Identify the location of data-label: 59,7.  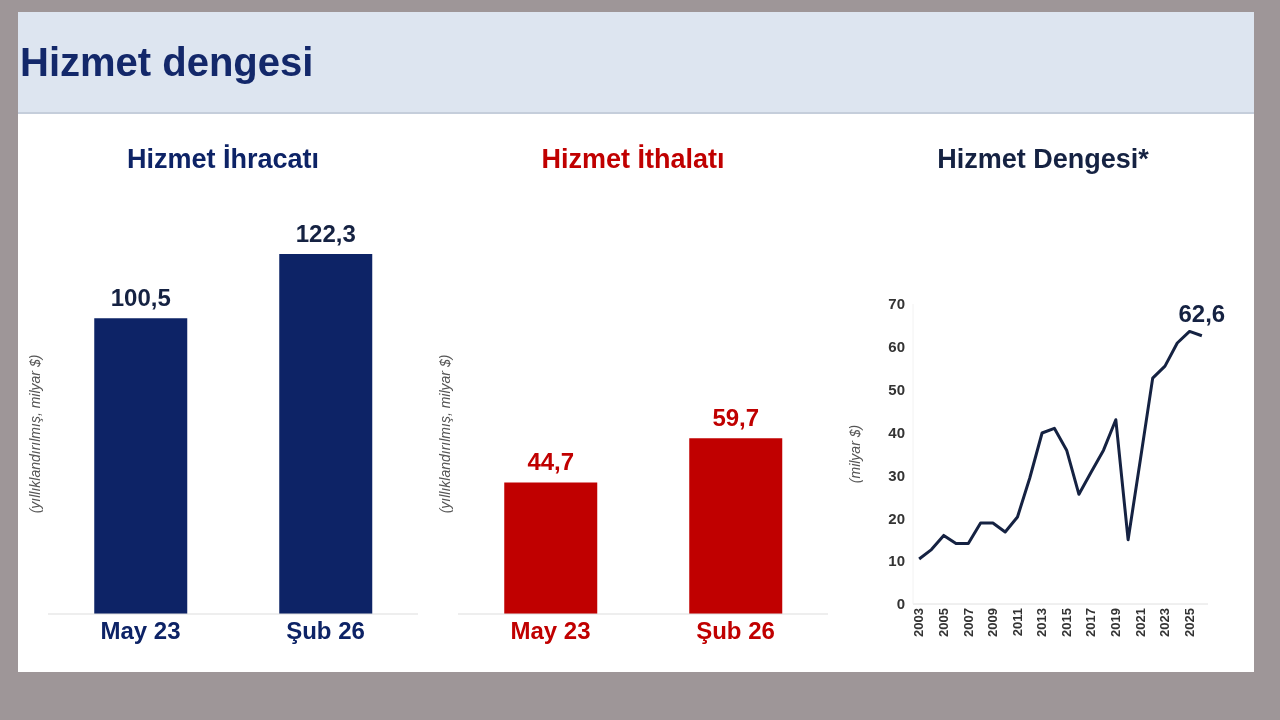
(736, 418).